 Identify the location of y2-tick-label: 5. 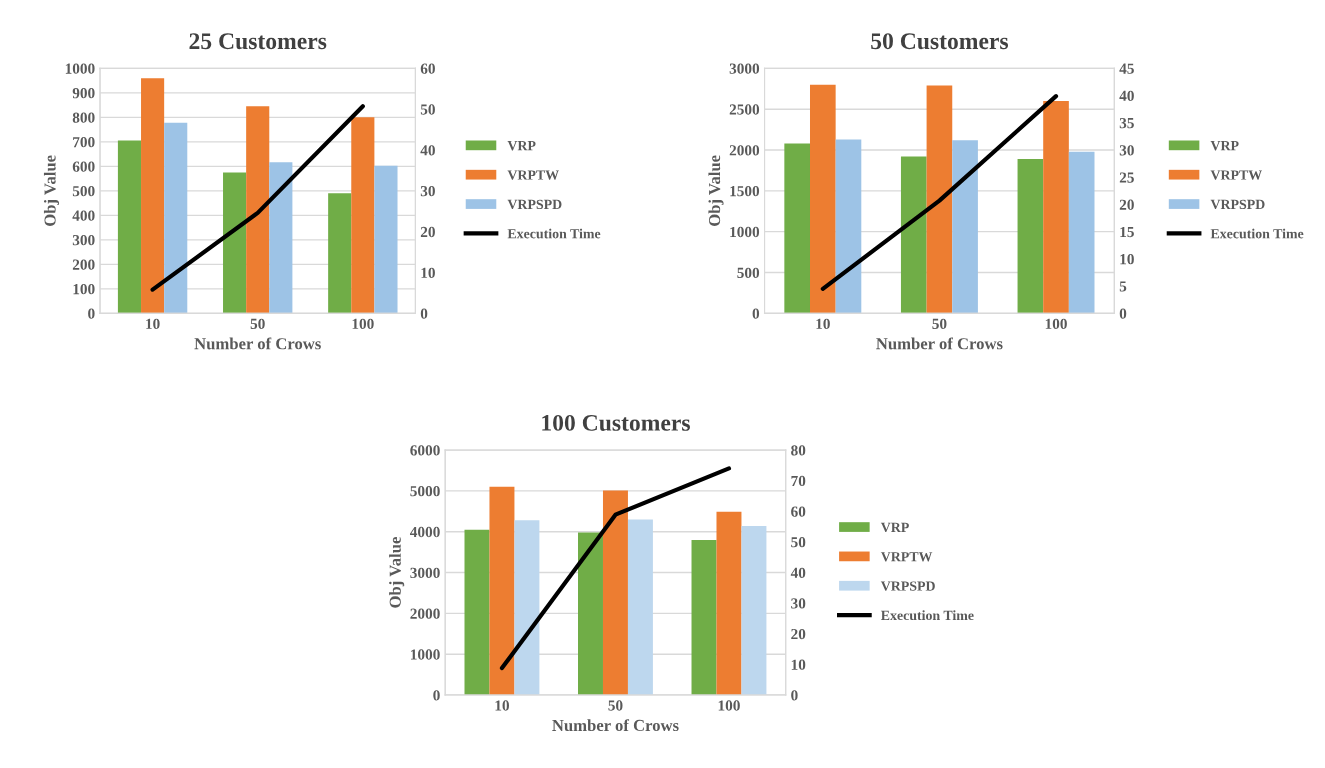
(1123, 286).